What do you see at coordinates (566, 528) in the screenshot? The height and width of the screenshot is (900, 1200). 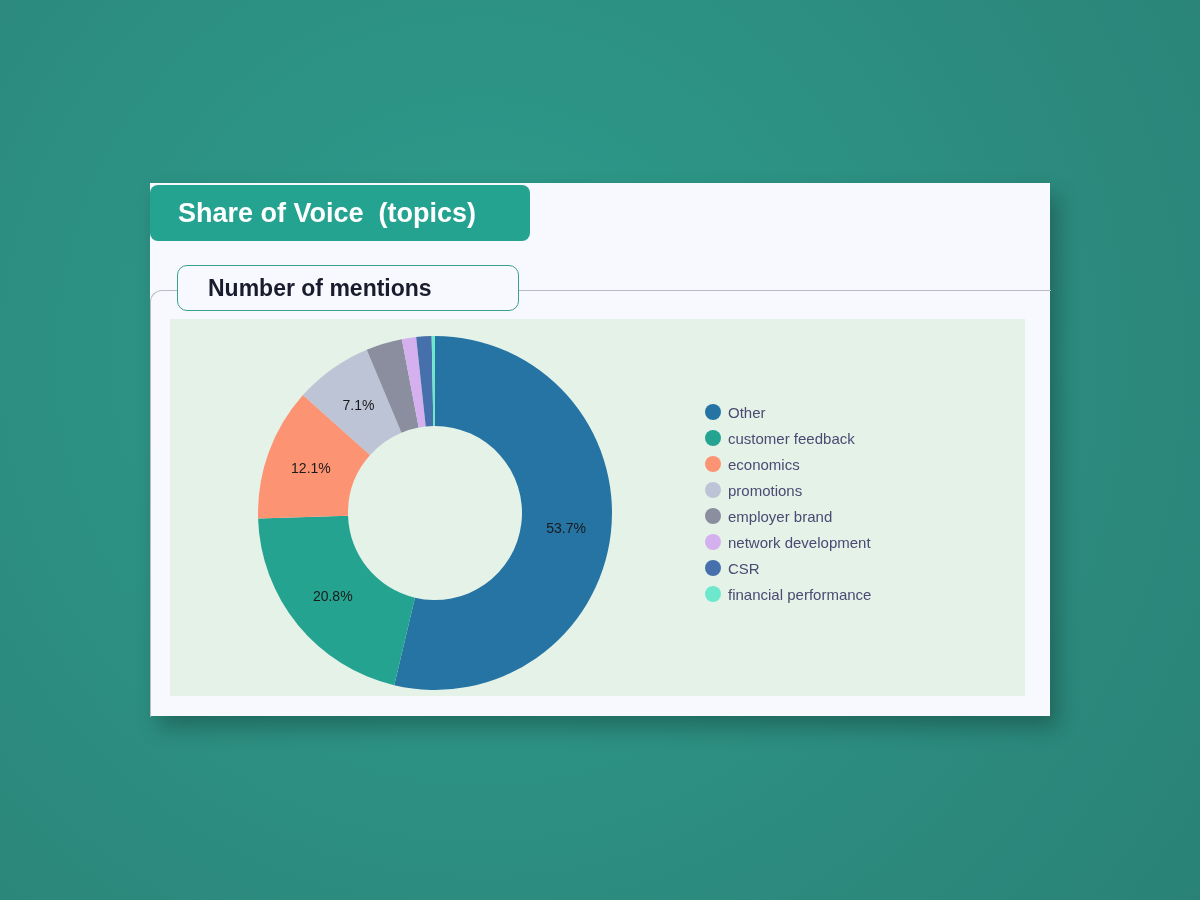 I see `data-label: 53.7%` at bounding box center [566, 528].